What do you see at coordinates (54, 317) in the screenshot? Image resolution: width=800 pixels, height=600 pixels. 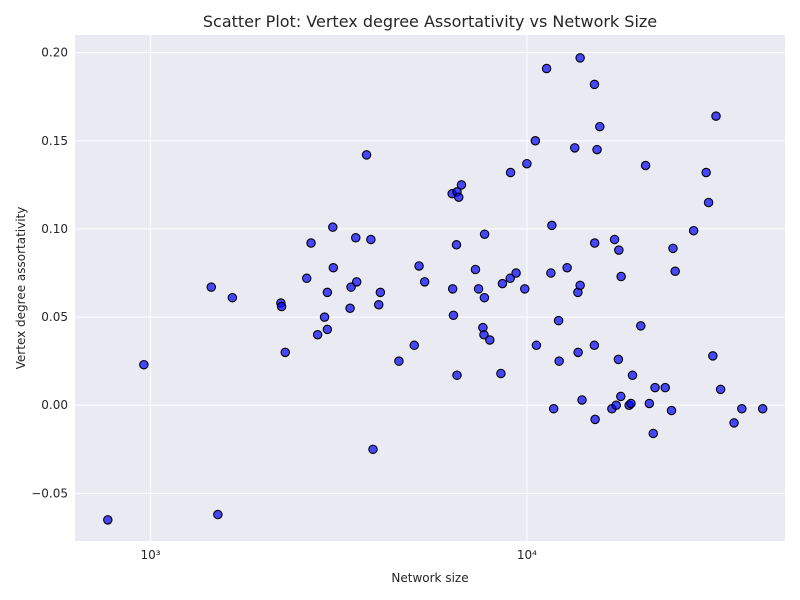 I see `y-tick-label: 0.05` at bounding box center [54, 317].